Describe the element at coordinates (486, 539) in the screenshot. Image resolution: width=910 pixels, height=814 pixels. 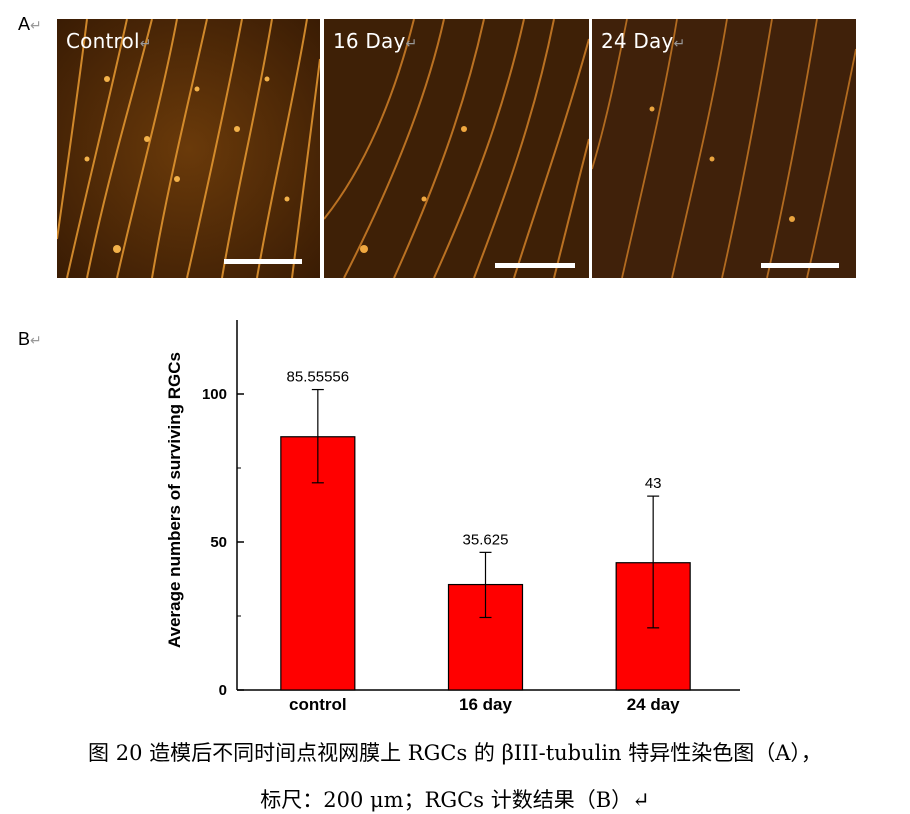
I see `data-label: 35.625` at that location.